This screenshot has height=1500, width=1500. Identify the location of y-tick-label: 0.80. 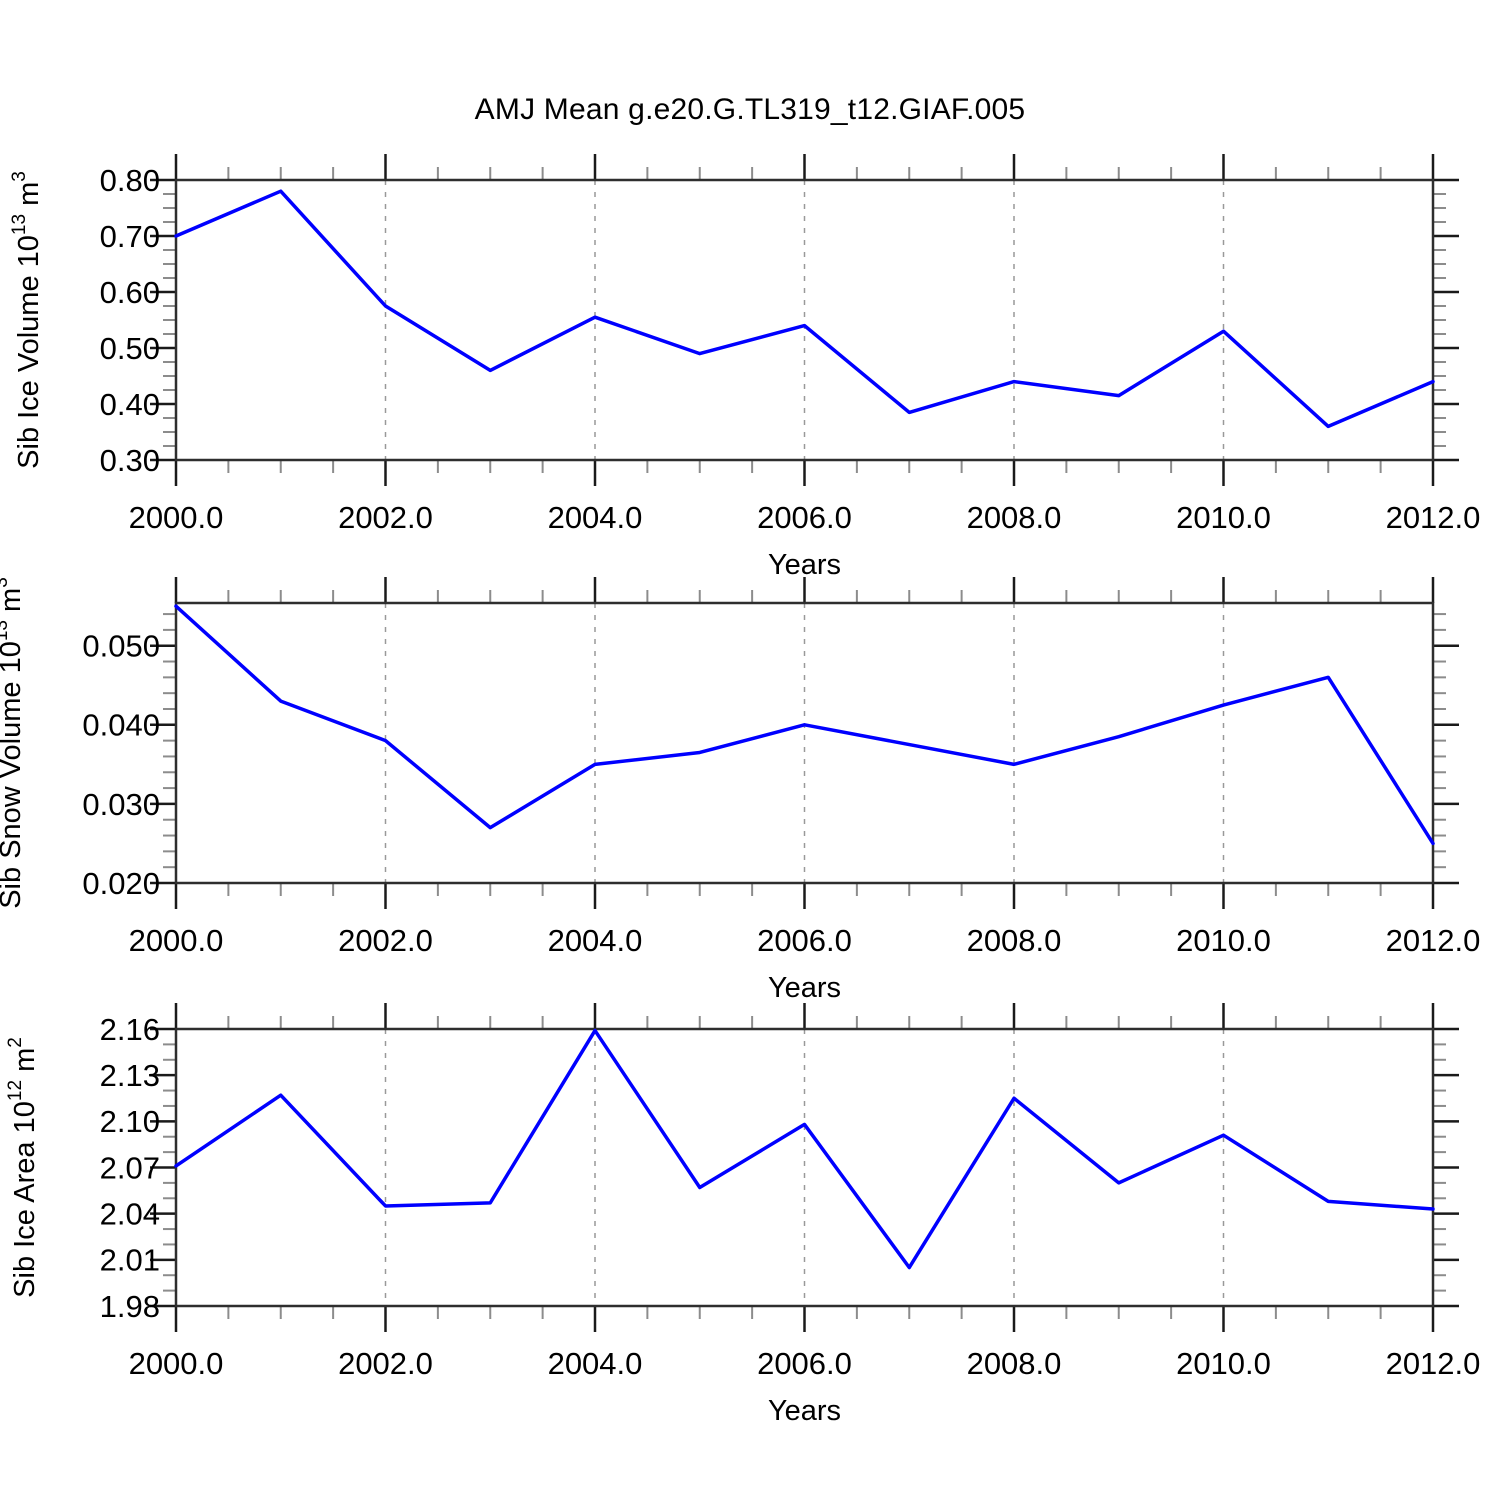
(130, 180).